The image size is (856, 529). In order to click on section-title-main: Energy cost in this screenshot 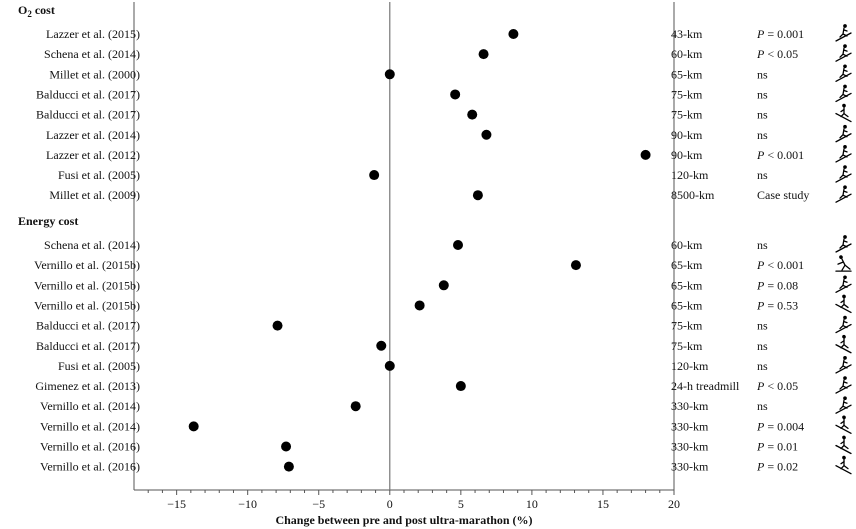, I will do `click(48, 221)`.